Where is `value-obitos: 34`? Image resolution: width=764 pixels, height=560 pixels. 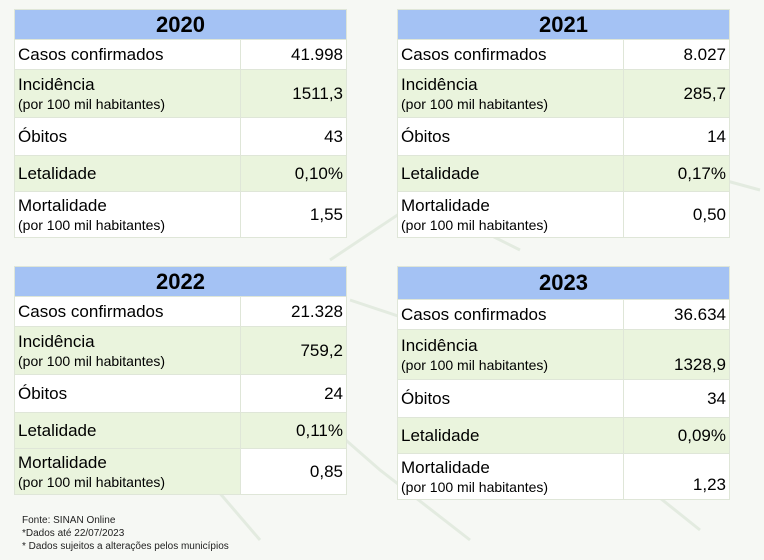
value-obitos: 34 is located at coordinates (676, 398).